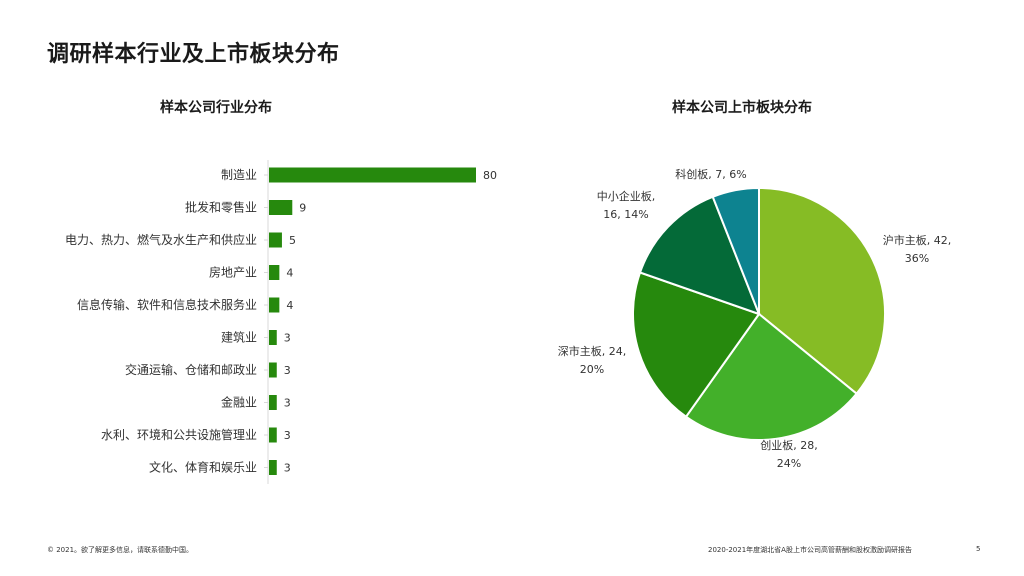 Image resolution: width=1024 pixels, height=576 pixels. Describe the element at coordinates (167, 304) in the screenshot. I see `bar-category-label: 信息传输、软件和信息技术服务业` at that location.